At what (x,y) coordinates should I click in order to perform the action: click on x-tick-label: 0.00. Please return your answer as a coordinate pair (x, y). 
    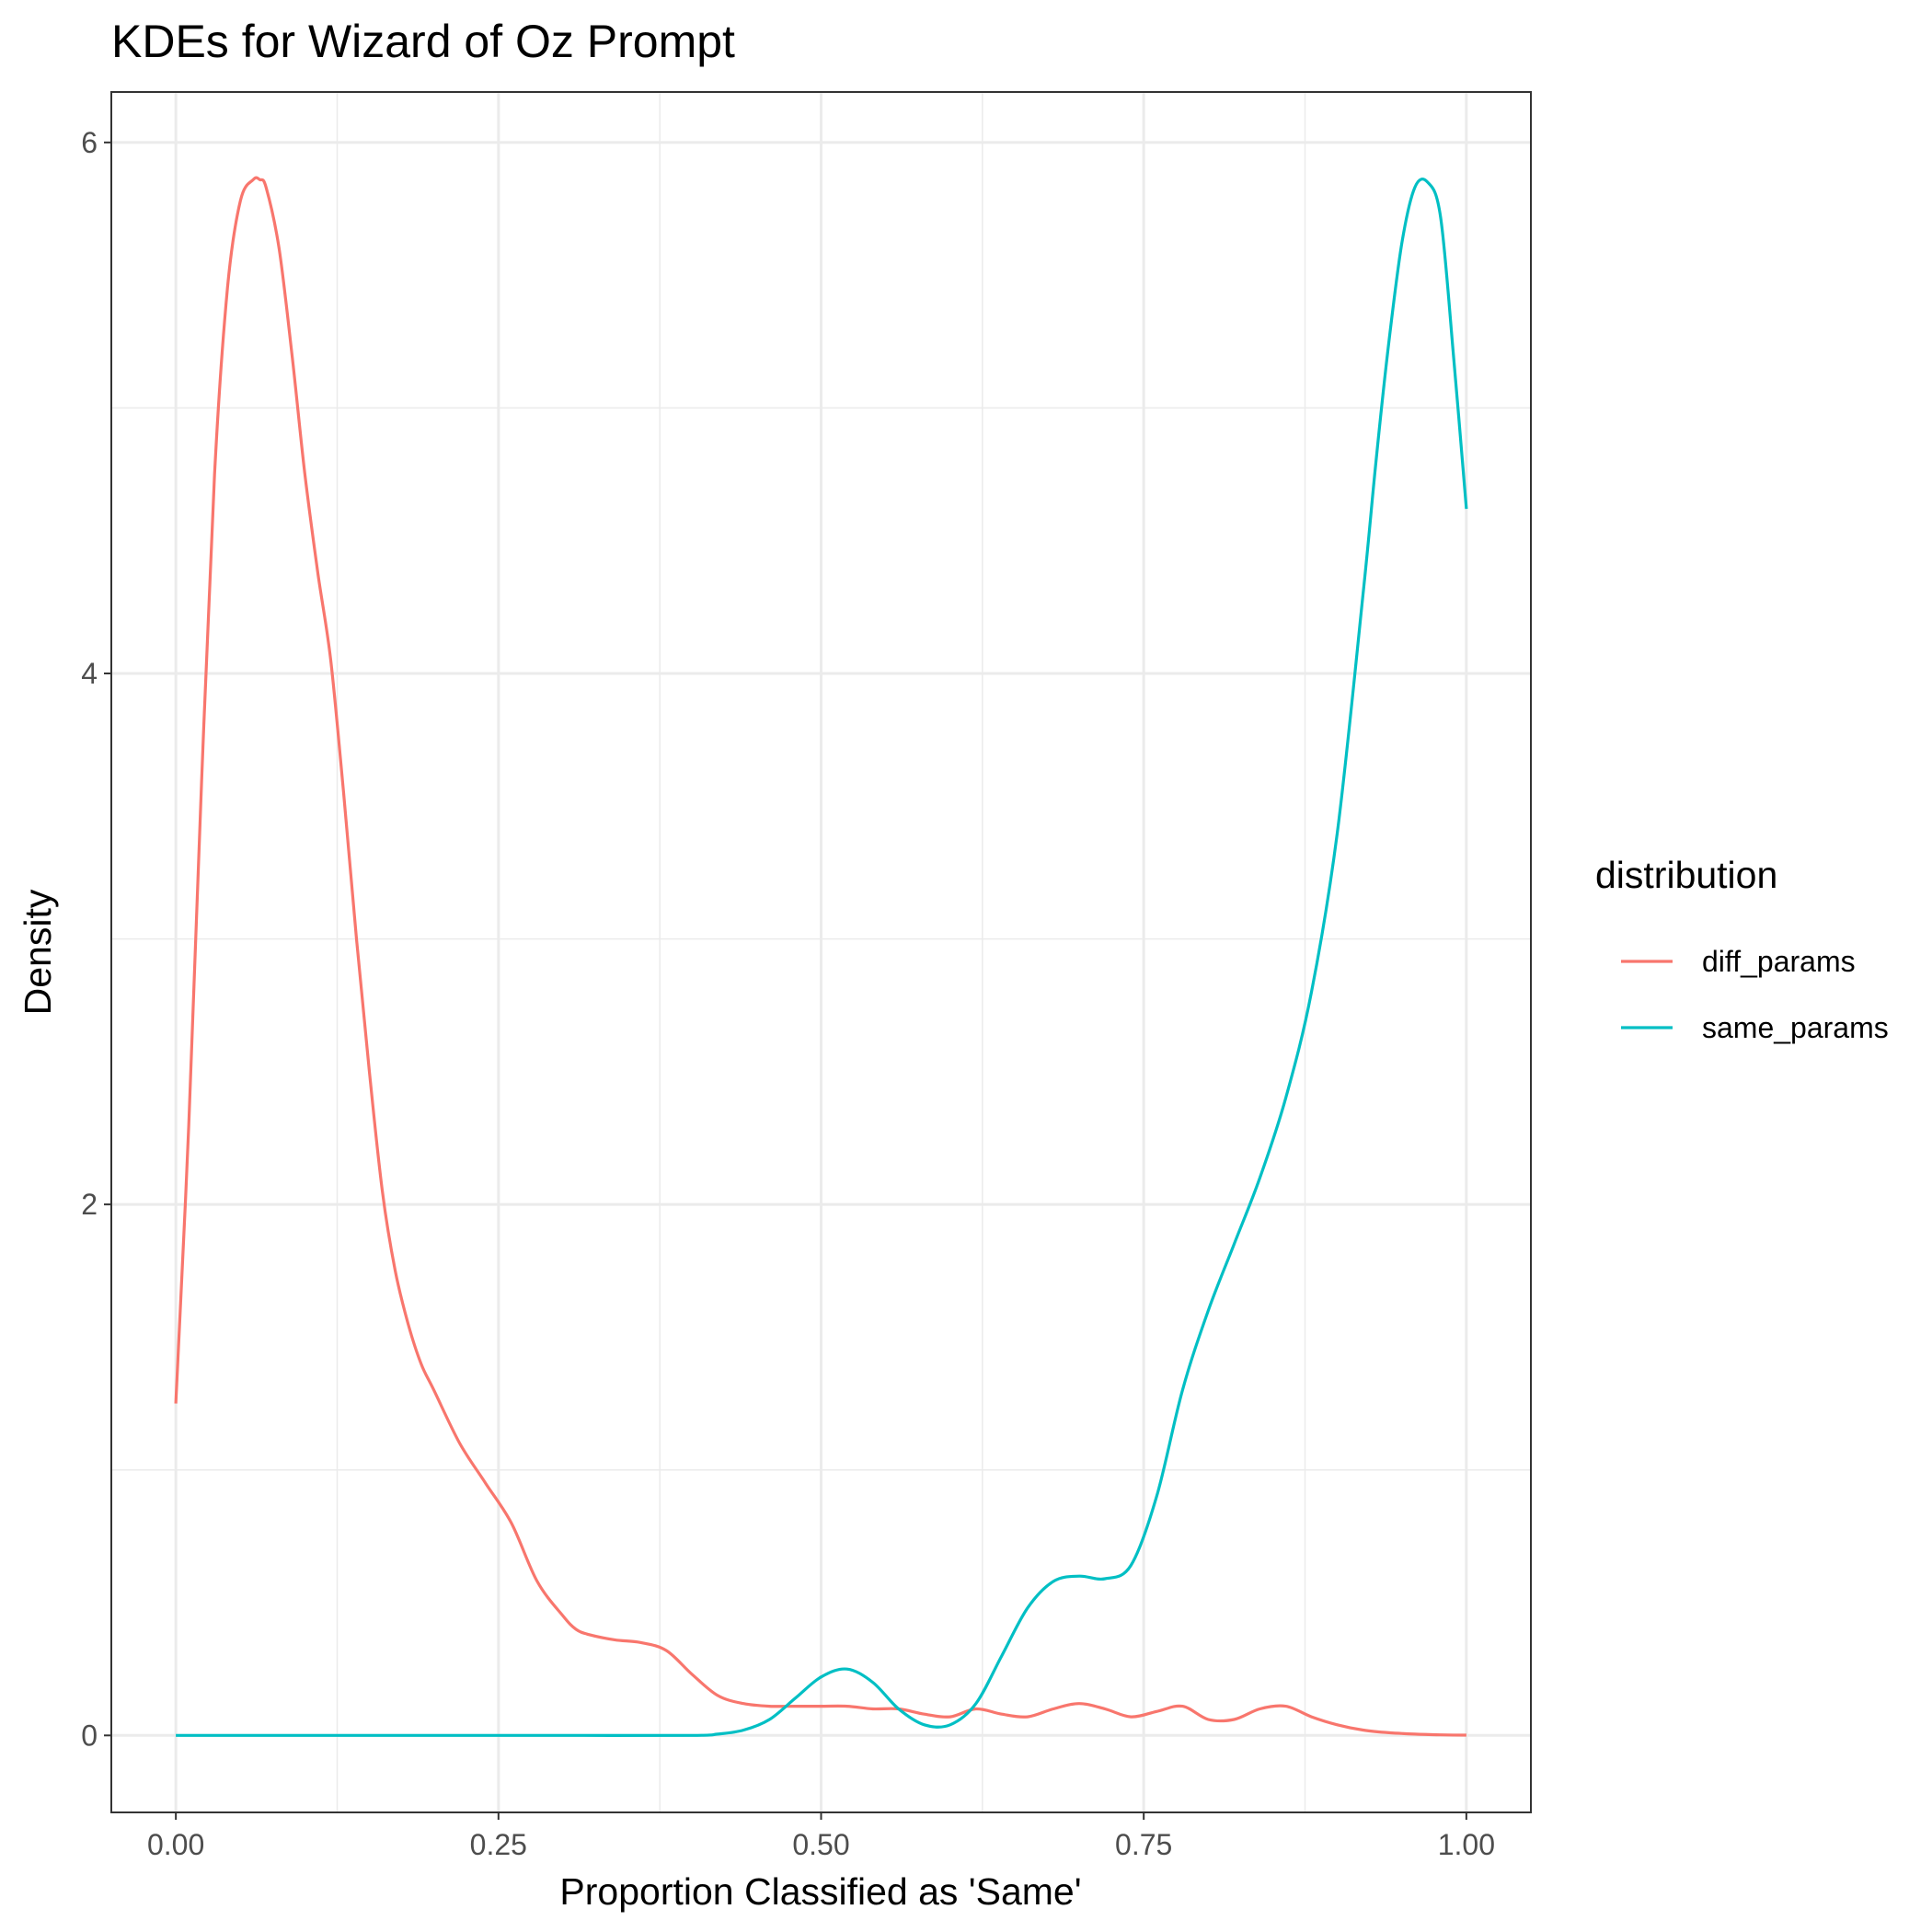
    Looking at the image, I should click on (175, 1844).